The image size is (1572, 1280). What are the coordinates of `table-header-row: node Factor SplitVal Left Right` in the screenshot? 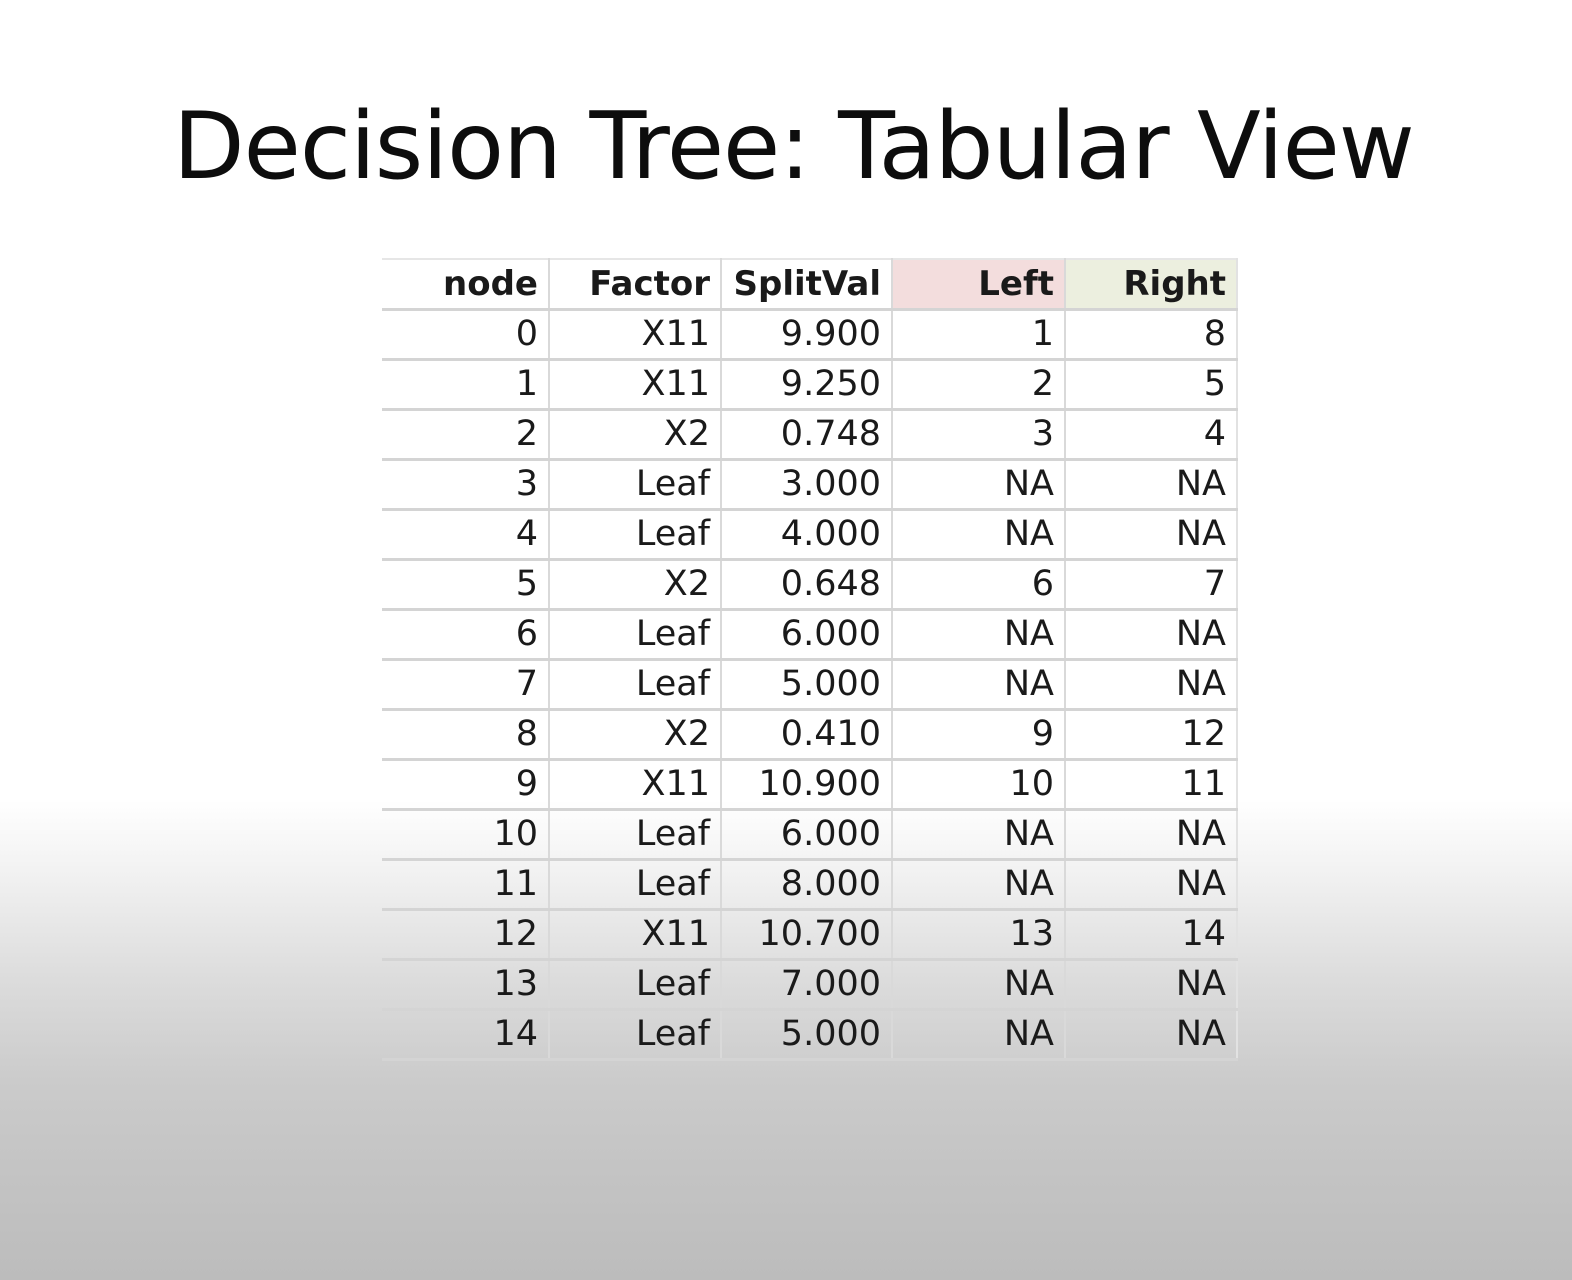 It's located at (810, 284).